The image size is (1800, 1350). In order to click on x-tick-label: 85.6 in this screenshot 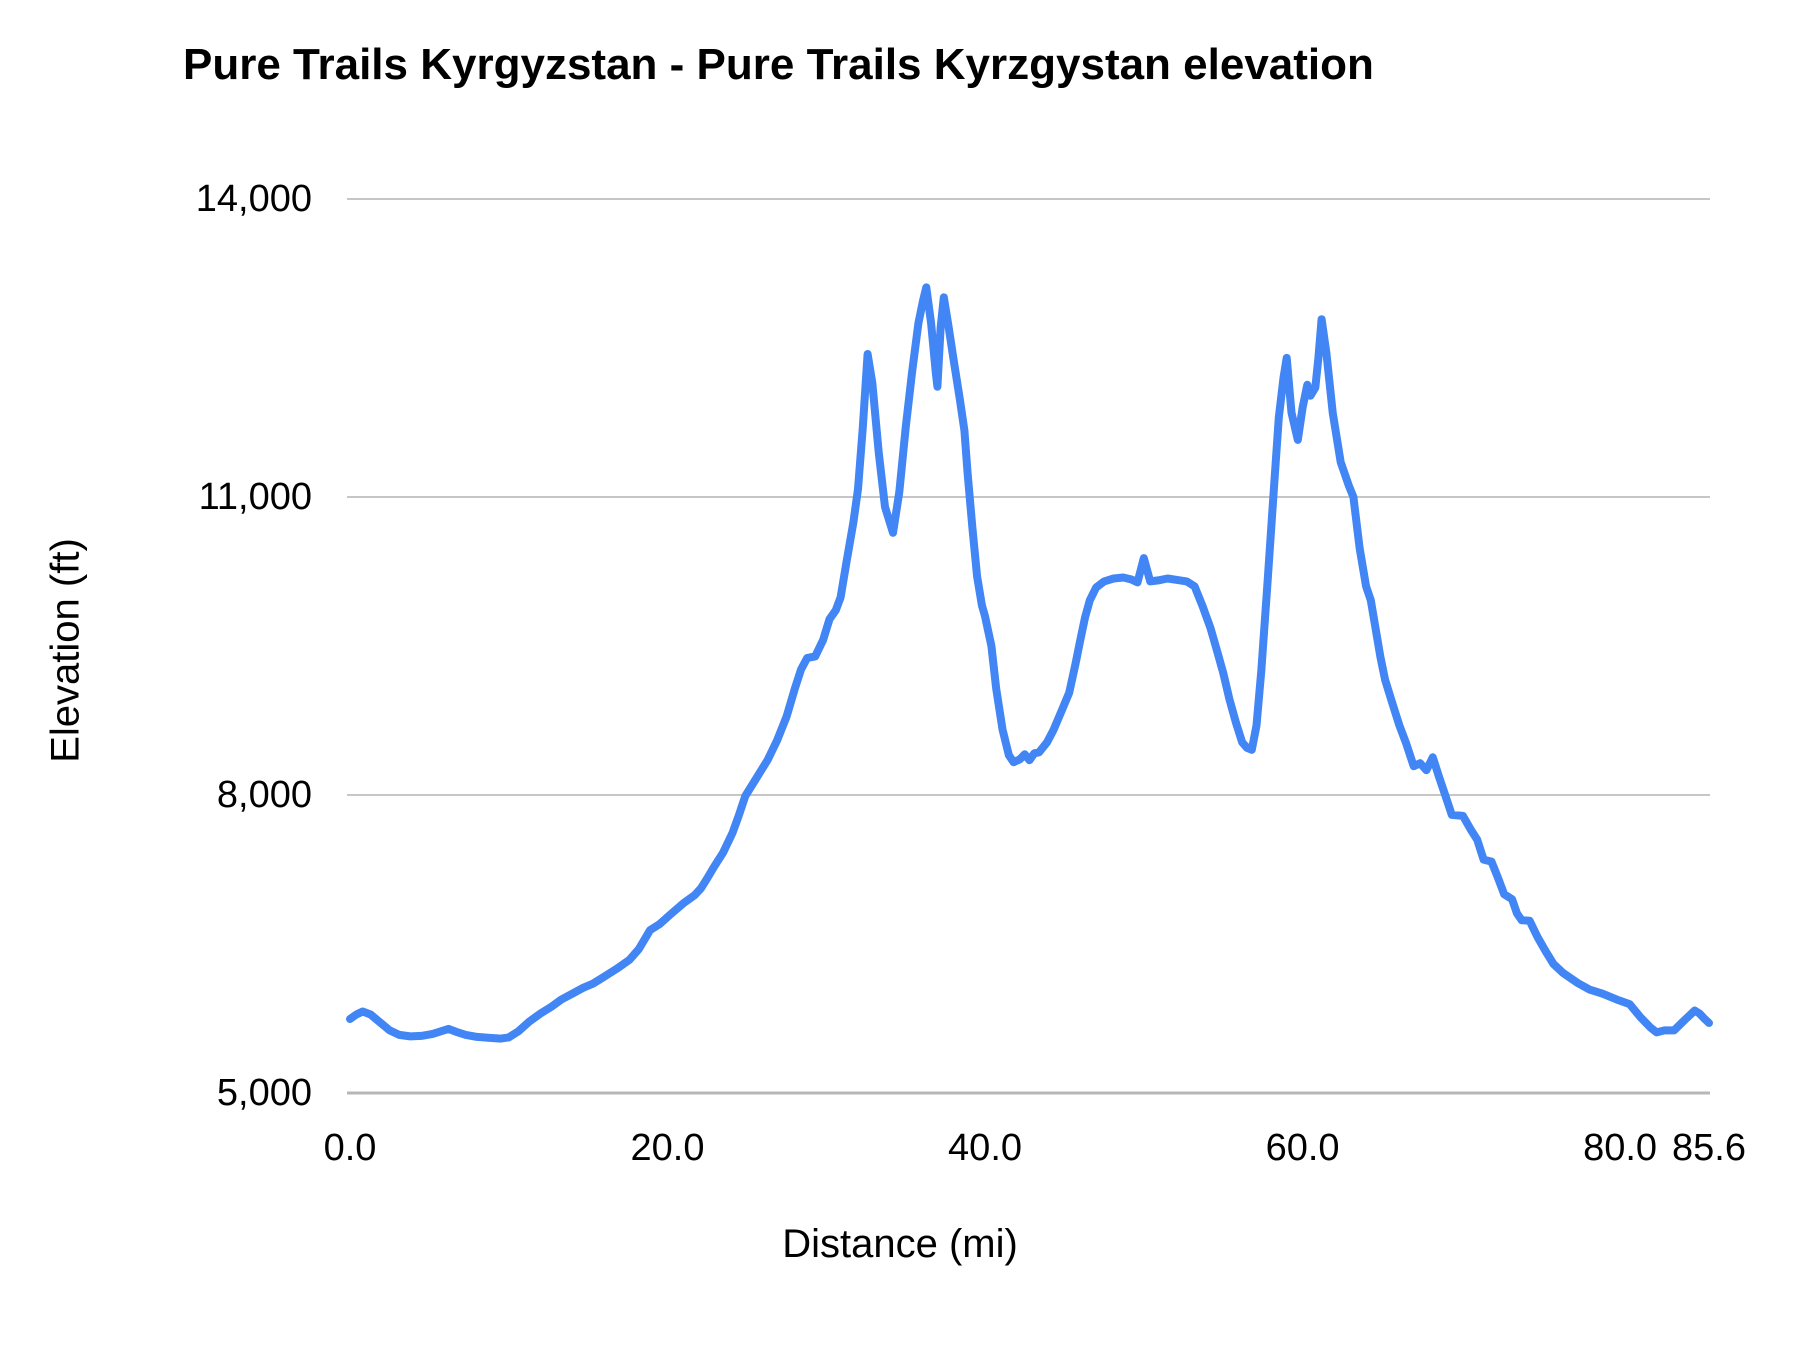, I will do `click(1709, 1148)`.